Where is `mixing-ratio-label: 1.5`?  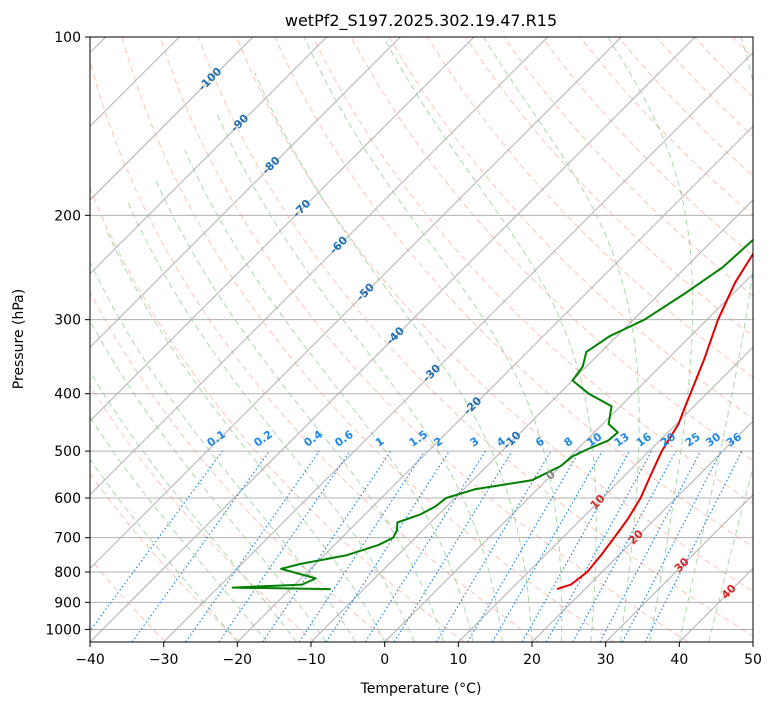 mixing-ratio-label: 1.5 is located at coordinates (418, 439).